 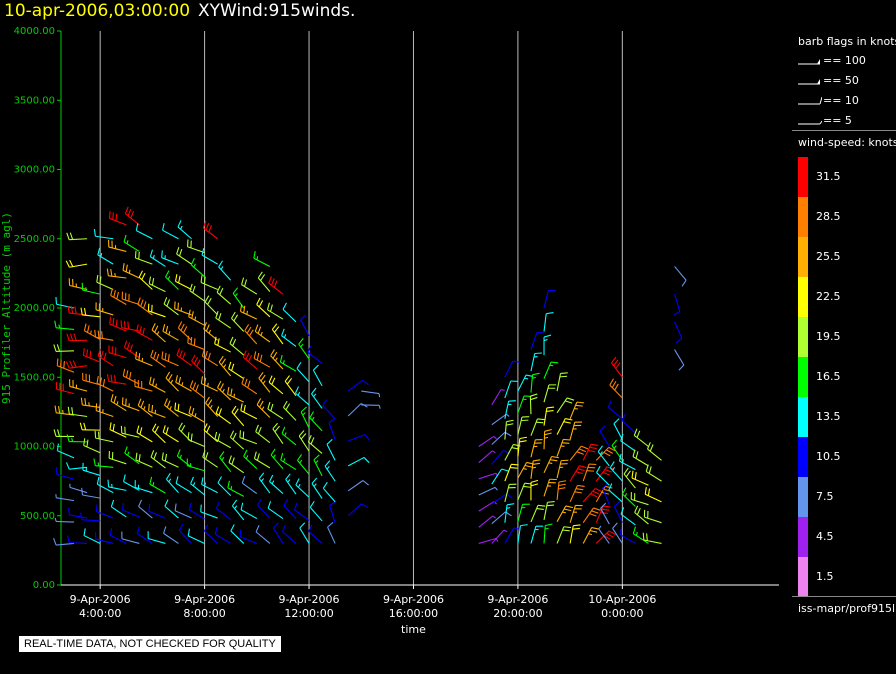 I want to click on x-tick-label-date: 10-Apr-2006, so click(x=622, y=599).